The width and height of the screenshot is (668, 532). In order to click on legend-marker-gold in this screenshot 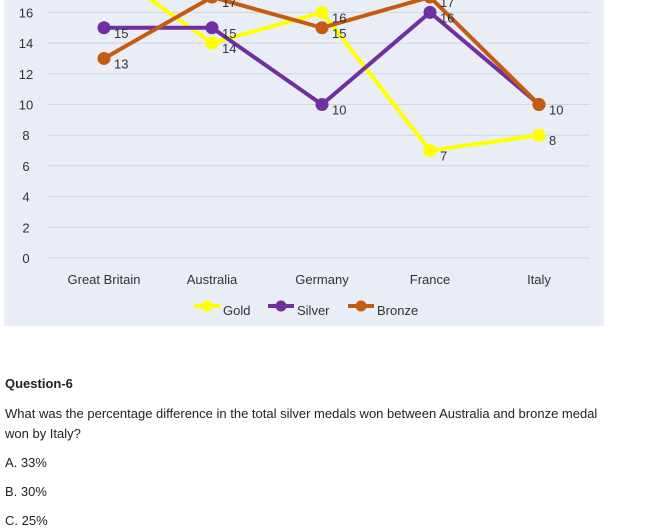, I will do `click(207, 306)`.